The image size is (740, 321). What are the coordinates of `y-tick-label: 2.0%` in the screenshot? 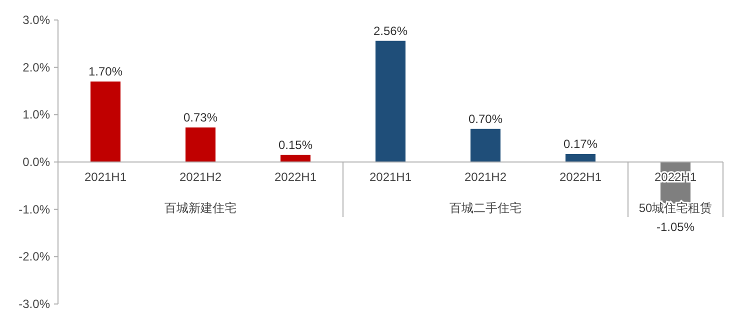 It's located at (36, 67).